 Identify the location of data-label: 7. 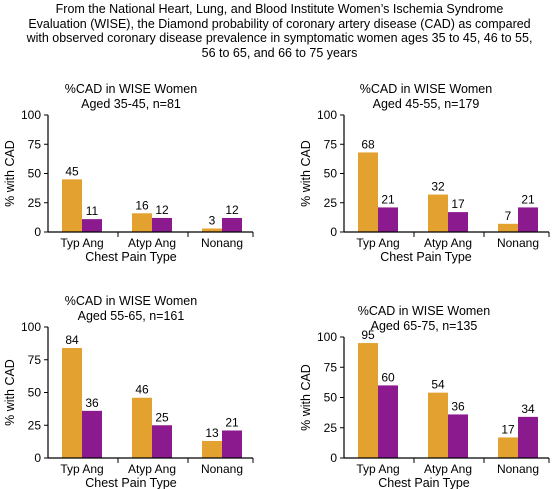
(508, 216).